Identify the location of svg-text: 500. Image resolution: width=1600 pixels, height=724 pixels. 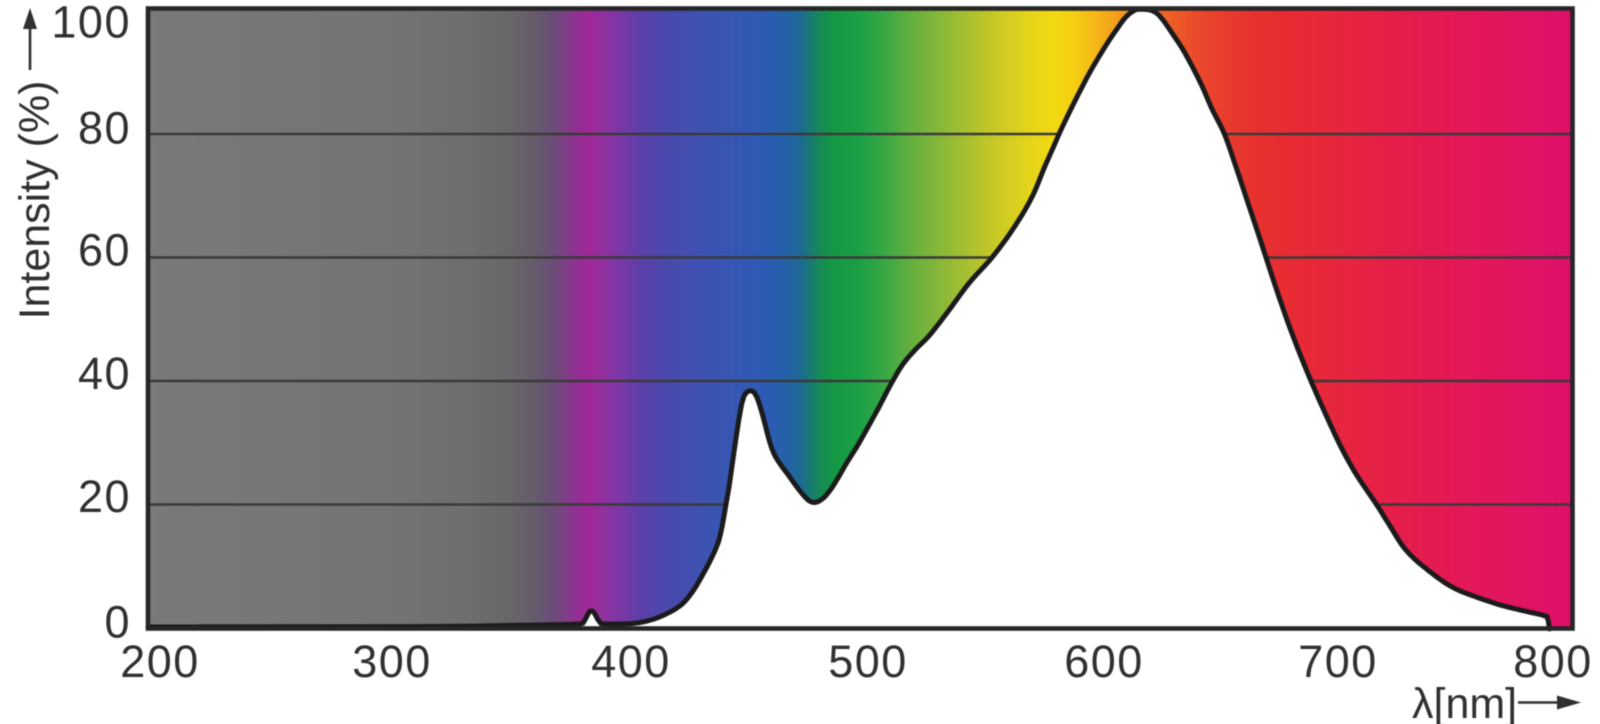
(868, 661).